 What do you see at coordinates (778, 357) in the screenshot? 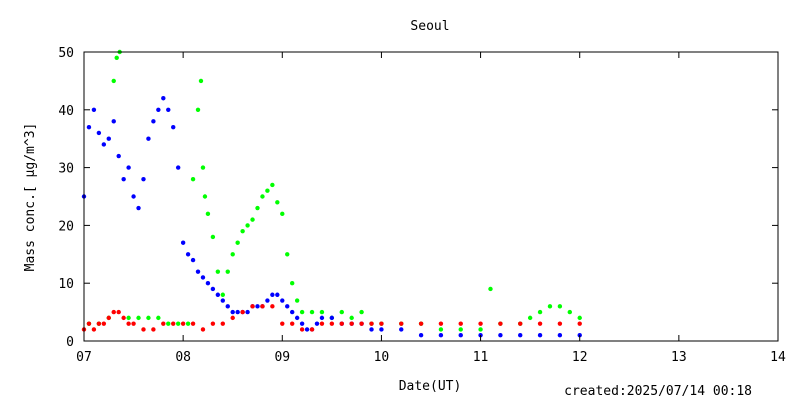
I see `x-tick-label: 14` at bounding box center [778, 357].